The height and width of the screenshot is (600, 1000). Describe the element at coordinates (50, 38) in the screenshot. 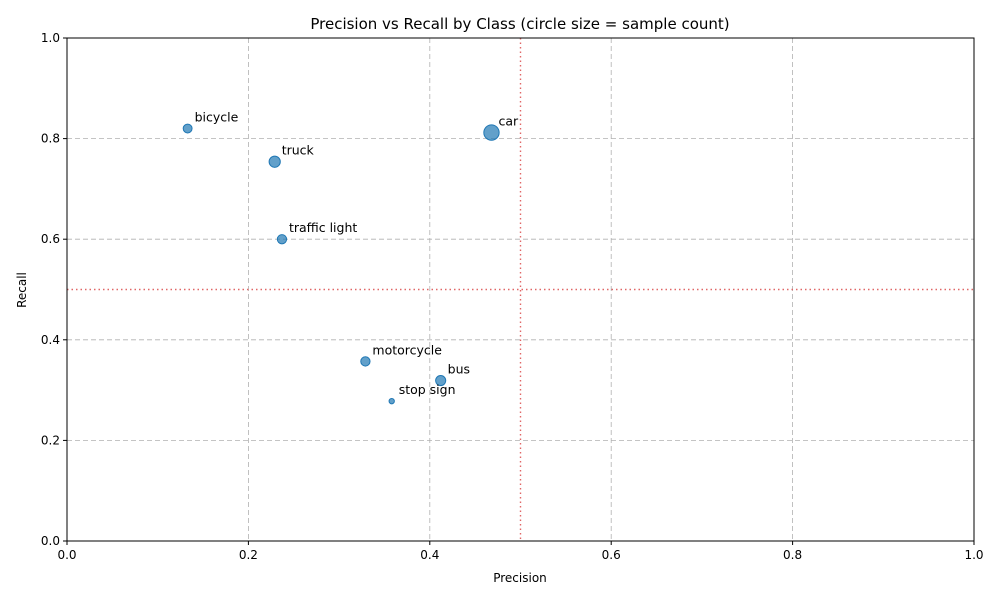

I see `y-tick-label: 1.0` at that location.